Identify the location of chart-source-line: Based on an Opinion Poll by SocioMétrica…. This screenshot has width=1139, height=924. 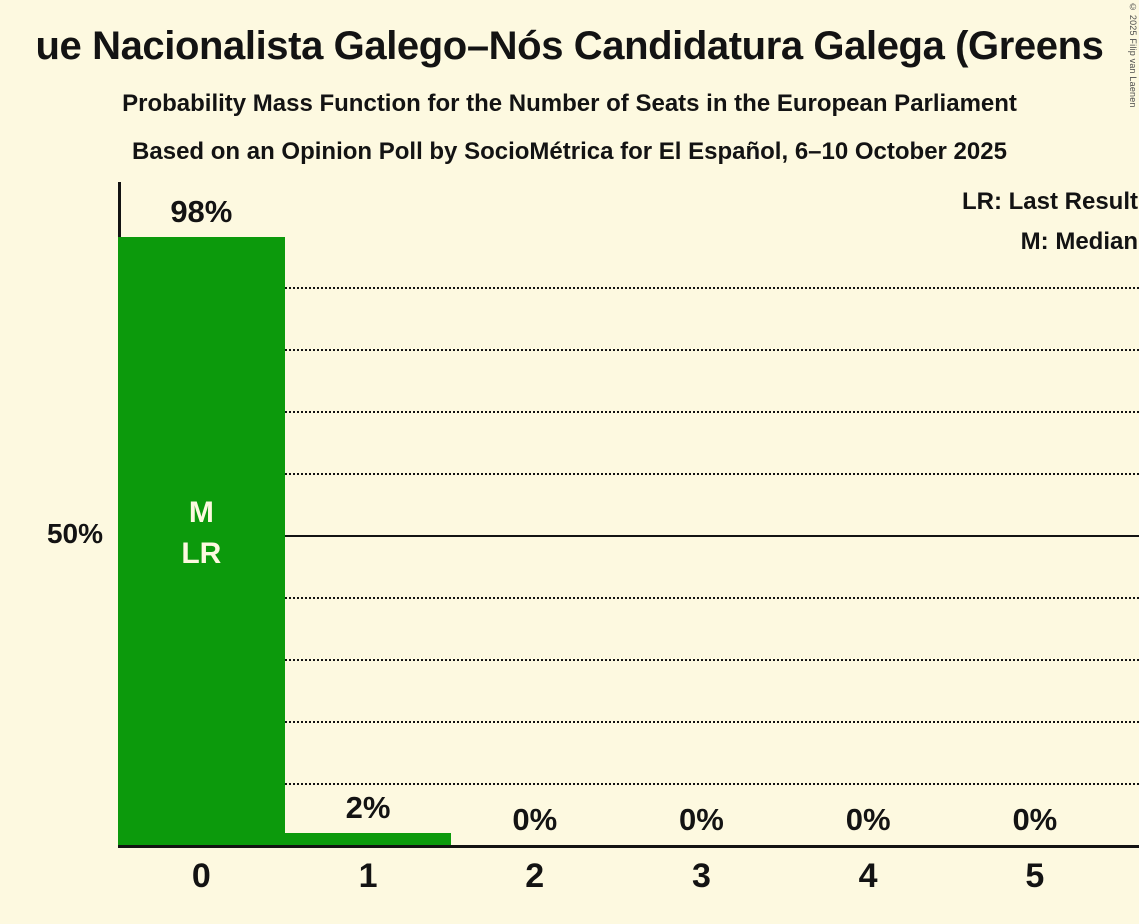
(569, 151).